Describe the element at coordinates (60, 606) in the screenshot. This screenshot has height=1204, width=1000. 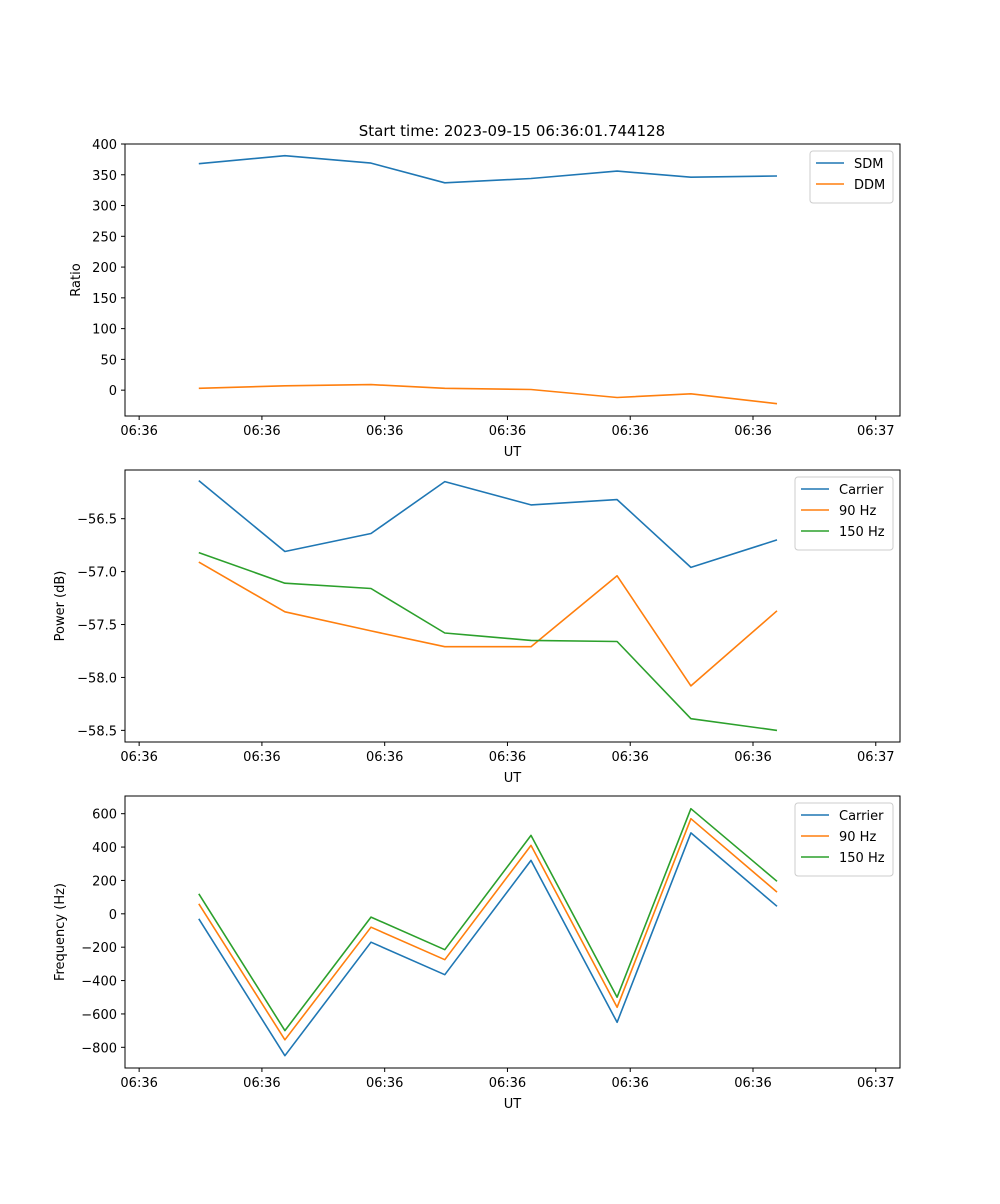
I see `y-axis-label: Power (dB)` at that location.